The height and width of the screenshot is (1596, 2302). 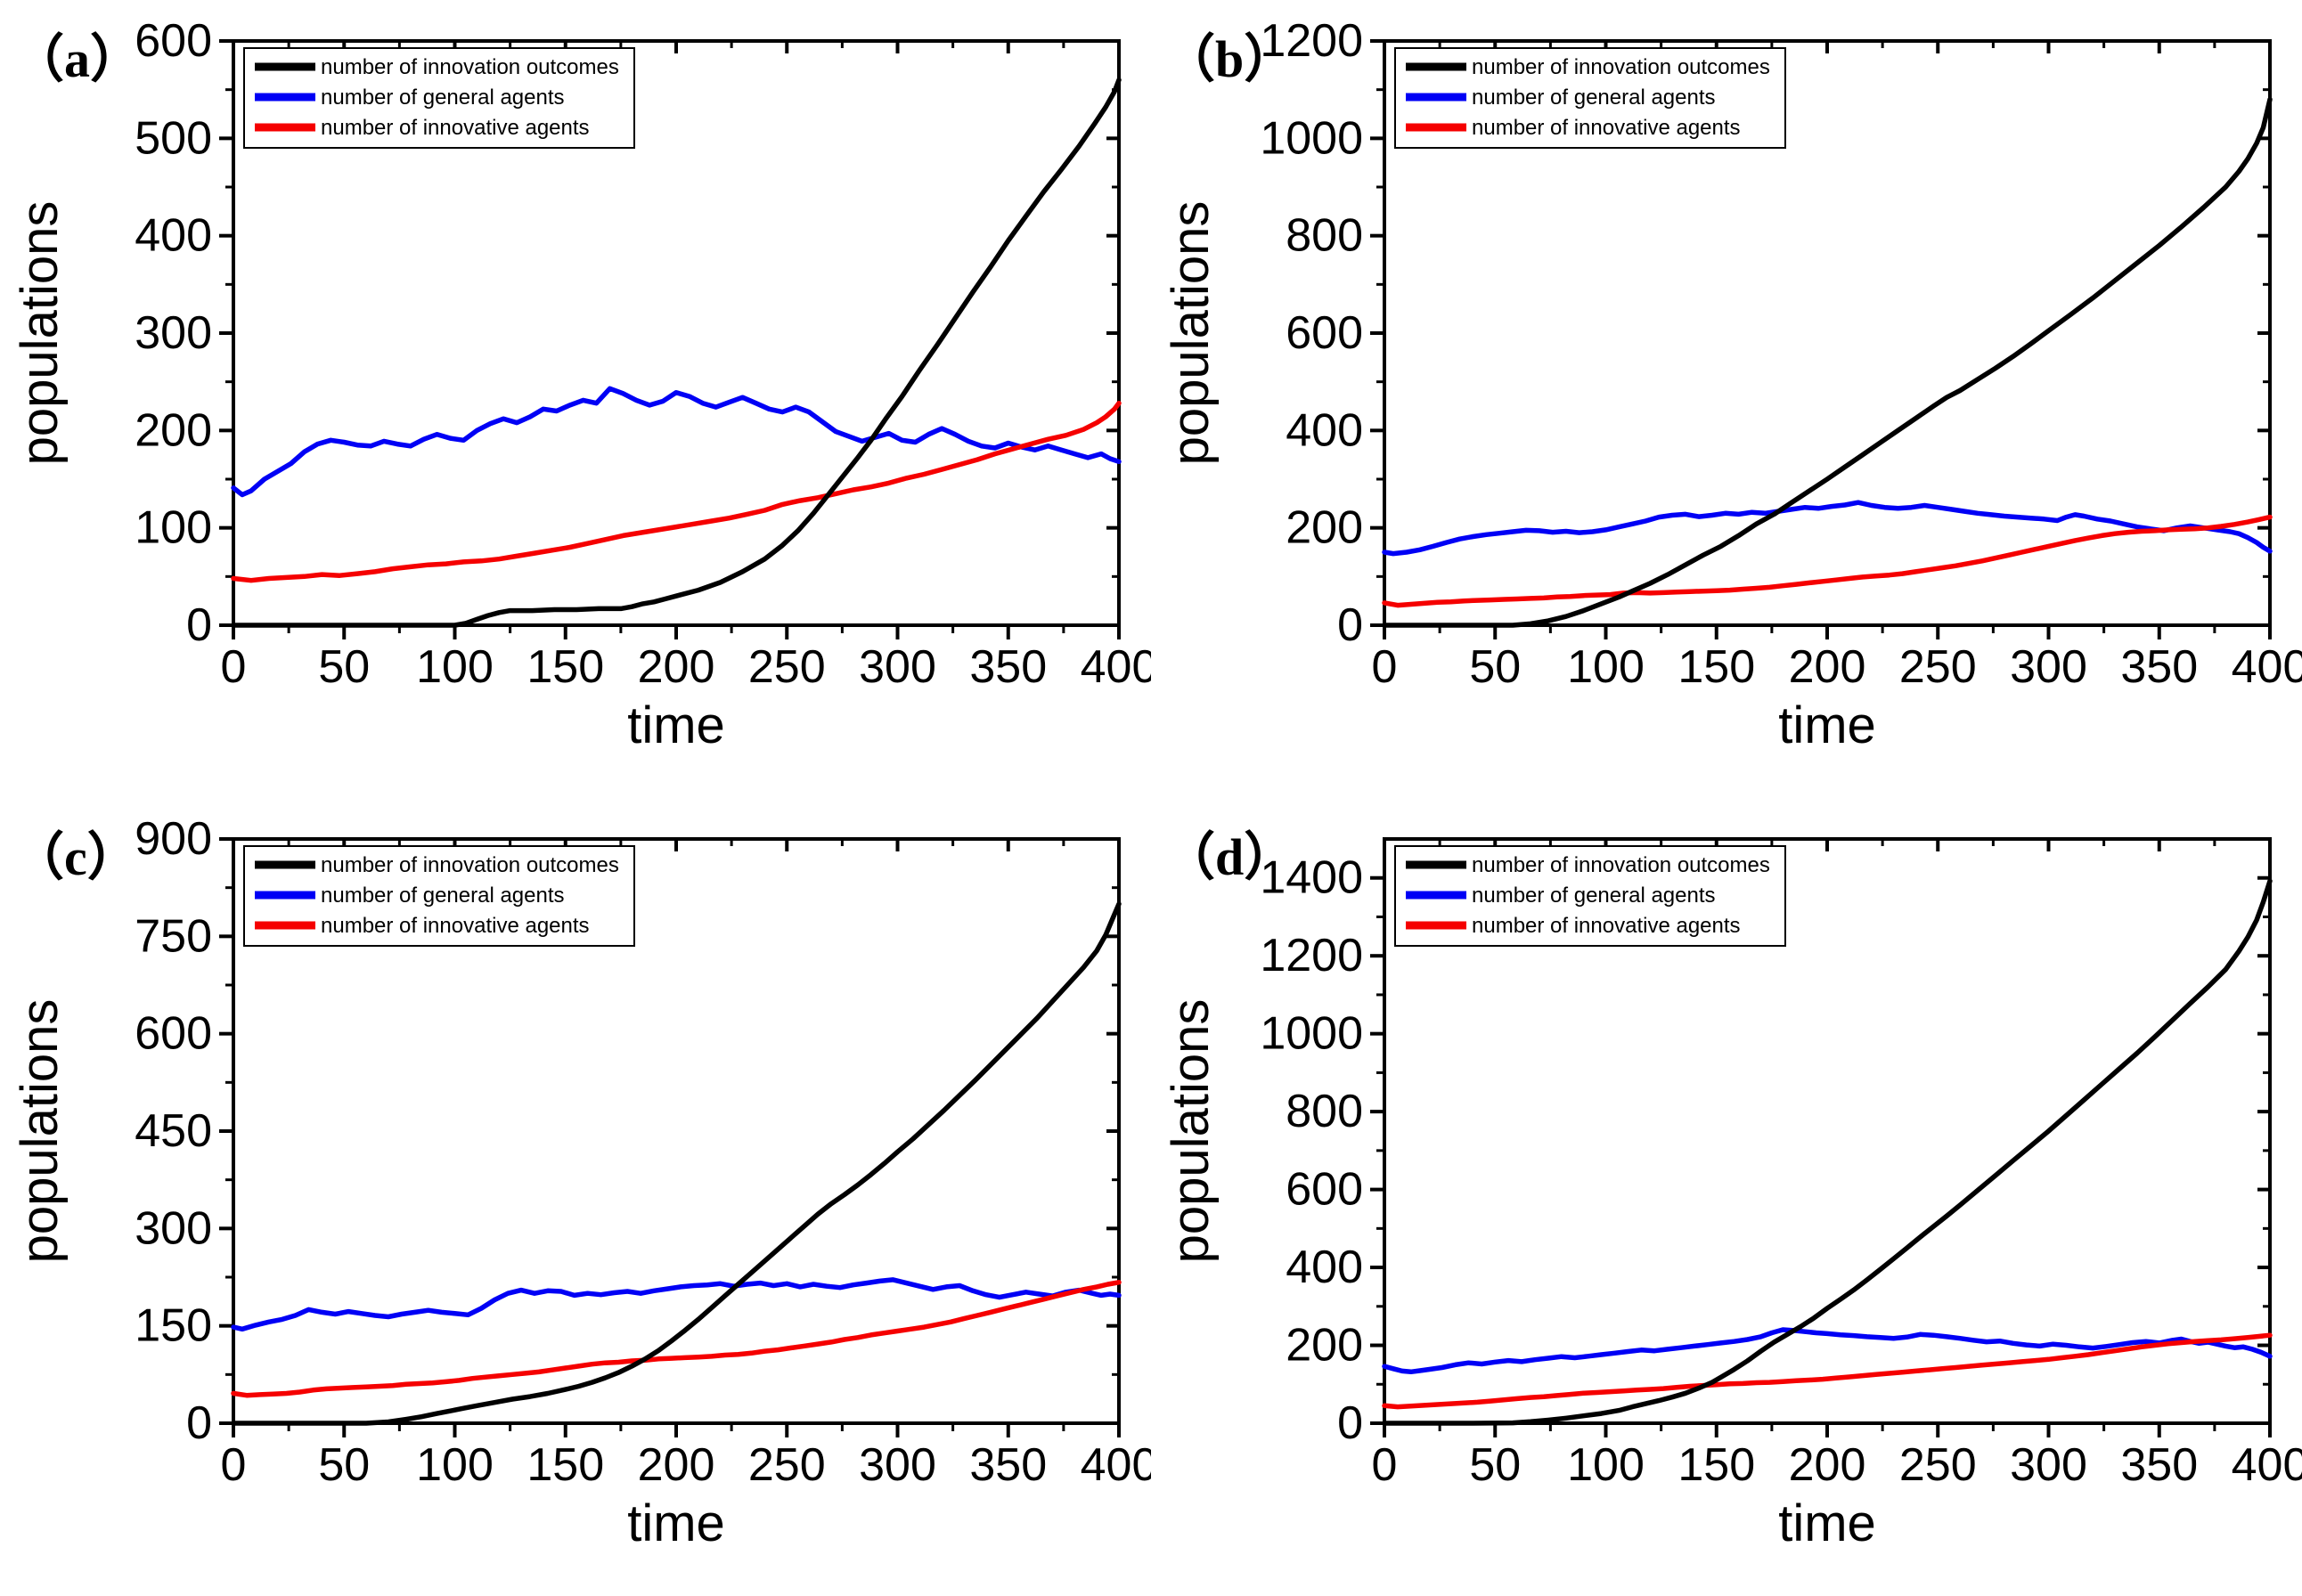 I want to click on y-tick-label: 100, so click(x=173, y=528).